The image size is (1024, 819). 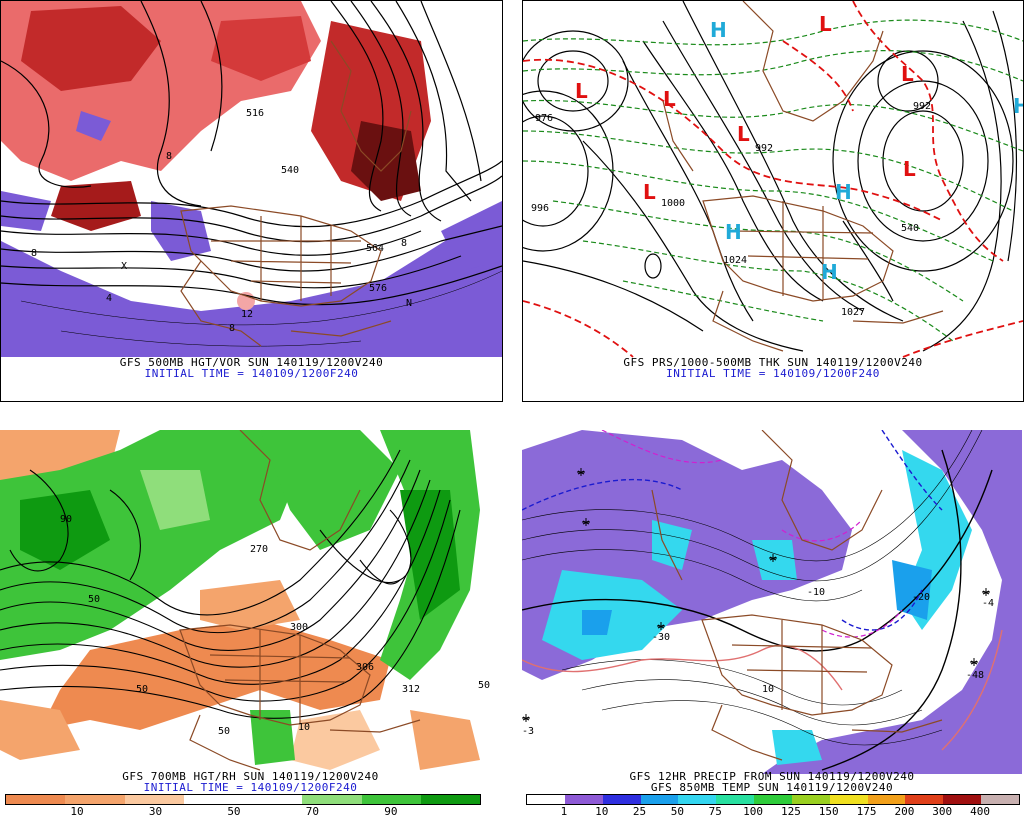 I want to click on panel-caption: GFS 700MB HGT/RH SUN 140119/1200V240, so click(x=250, y=776).